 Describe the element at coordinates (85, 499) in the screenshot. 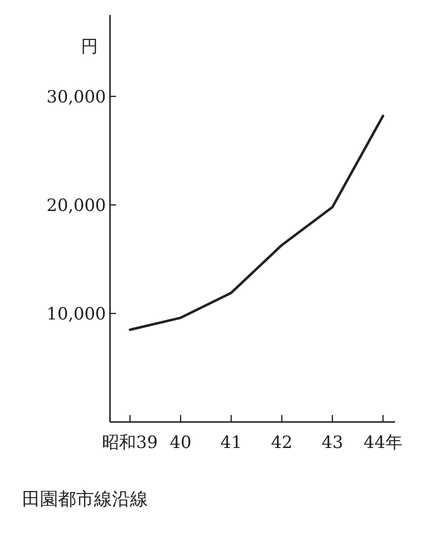

I see `text: 田園都市線沿線` at that location.